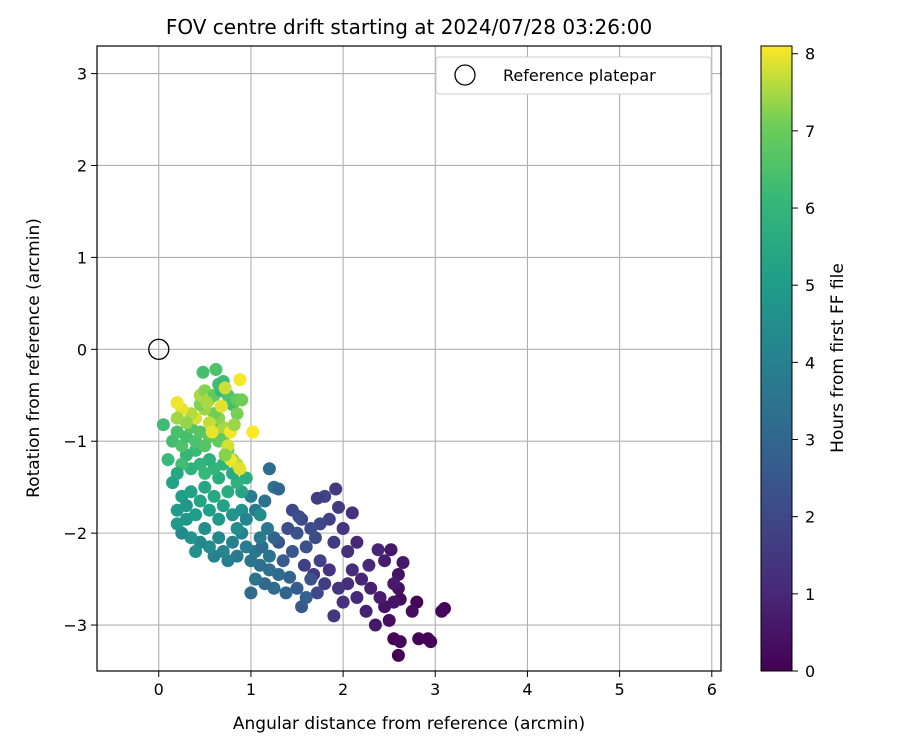 The image size is (900, 750). Describe the element at coordinates (810, 594) in the screenshot. I see `colorbar-tick-label: 1` at that location.